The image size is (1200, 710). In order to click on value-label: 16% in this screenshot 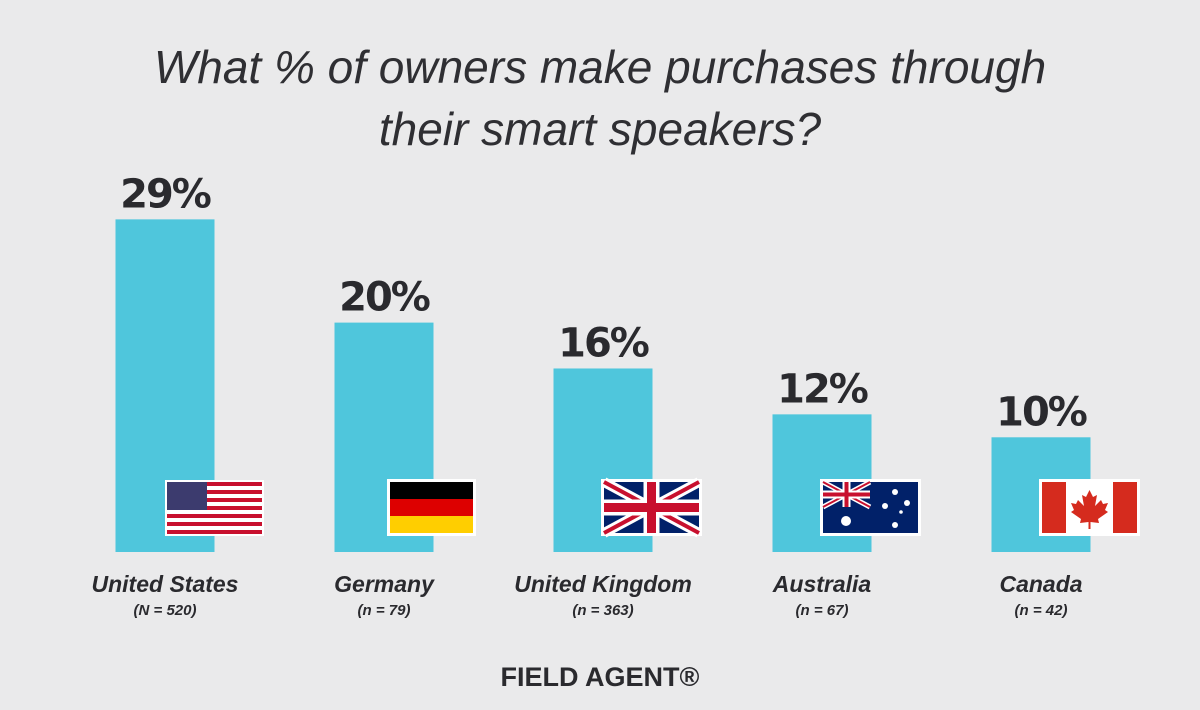, I will do `click(603, 343)`.